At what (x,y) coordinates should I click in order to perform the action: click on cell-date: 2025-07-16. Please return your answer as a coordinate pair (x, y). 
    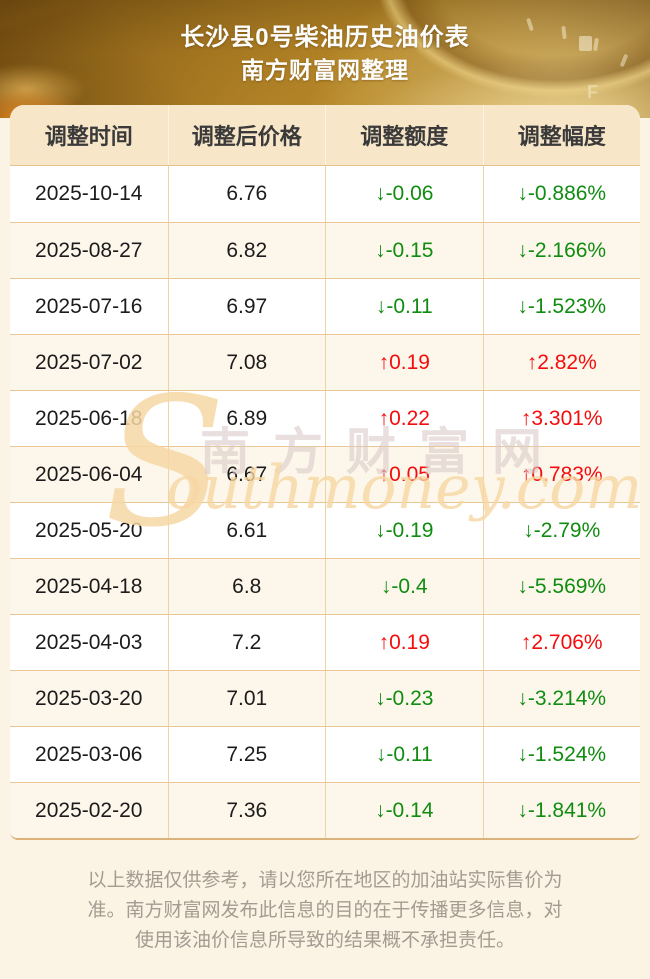
    Looking at the image, I should click on (89, 306).